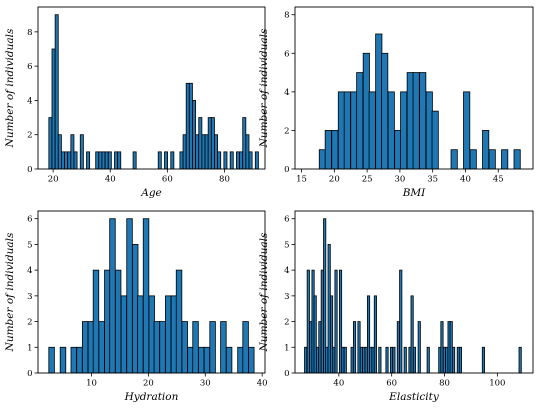 This screenshot has width=545, height=408. What do you see at coordinates (205, 384) in the screenshot?
I see `x-tick-label: 30` at bounding box center [205, 384].